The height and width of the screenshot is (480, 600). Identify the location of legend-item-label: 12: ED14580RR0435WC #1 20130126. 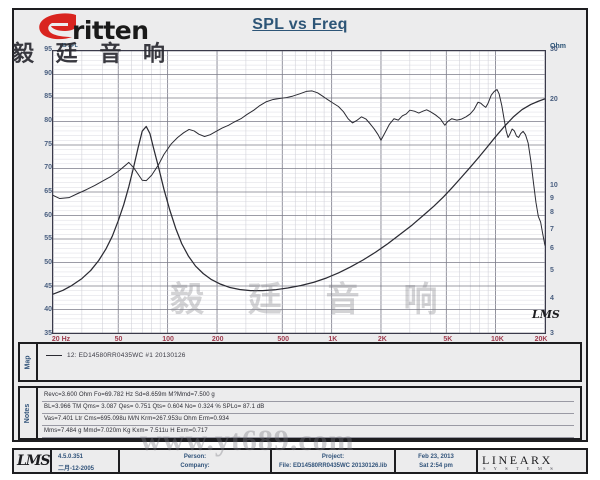
(126, 355).